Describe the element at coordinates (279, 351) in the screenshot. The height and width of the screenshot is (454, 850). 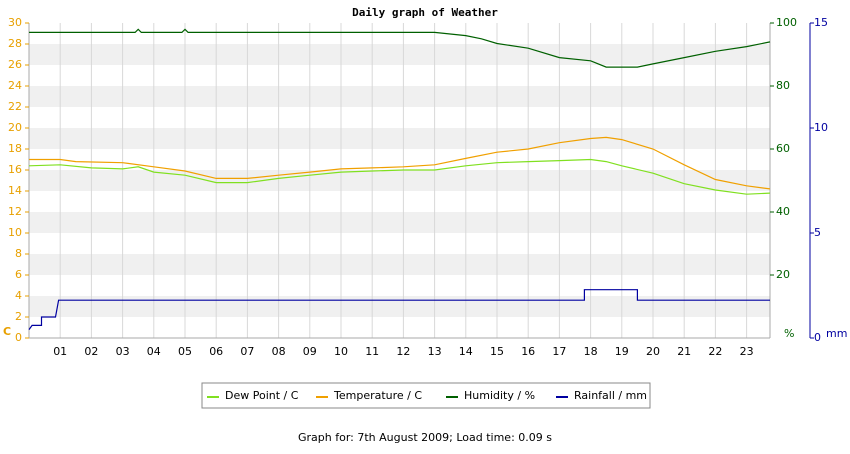
I see `x-tick-label: 08` at that location.